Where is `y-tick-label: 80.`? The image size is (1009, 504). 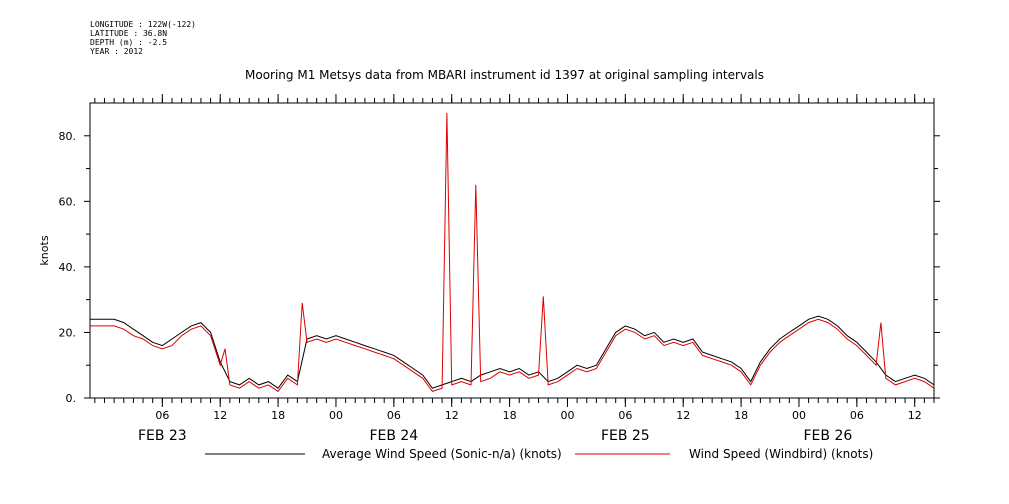
y-tick-label: 80. is located at coordinates (68, 136).